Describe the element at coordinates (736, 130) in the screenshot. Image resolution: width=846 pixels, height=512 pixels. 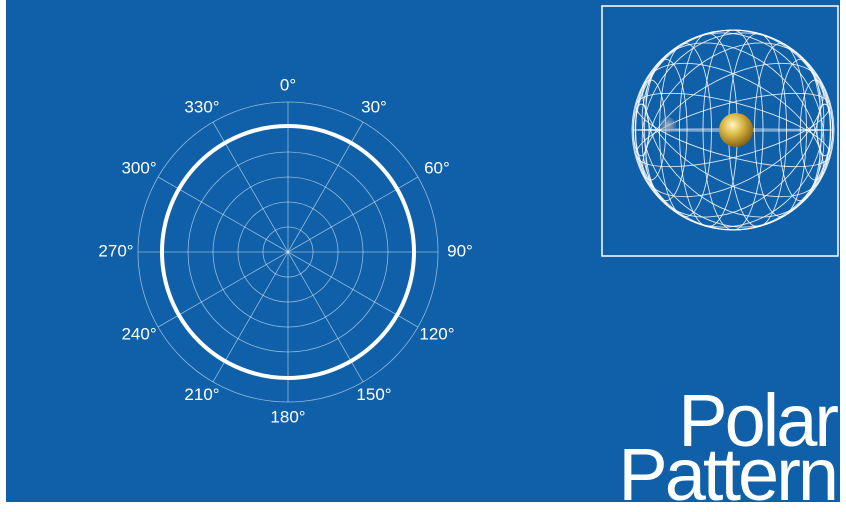
I see `capsule` at that location.